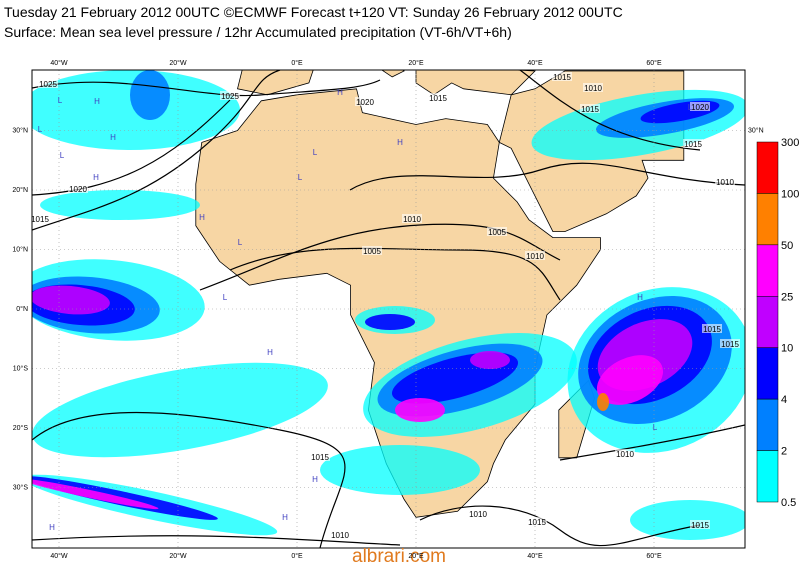 This screenshot has height=573, width=807. Describe the element at coordinates (21, 488) in the screenshot. I see `lat-label: 30°S` at that location.